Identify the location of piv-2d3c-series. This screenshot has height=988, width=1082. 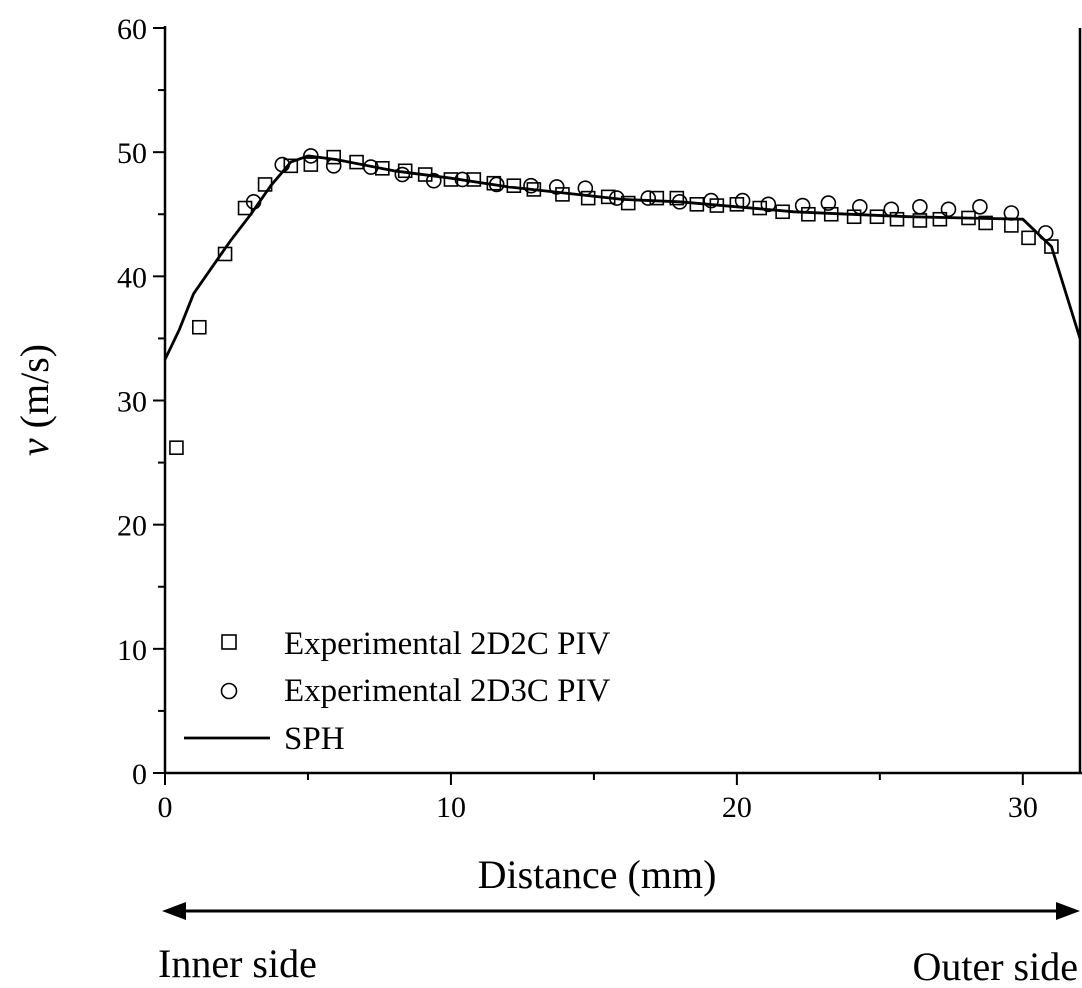
(649, 194).